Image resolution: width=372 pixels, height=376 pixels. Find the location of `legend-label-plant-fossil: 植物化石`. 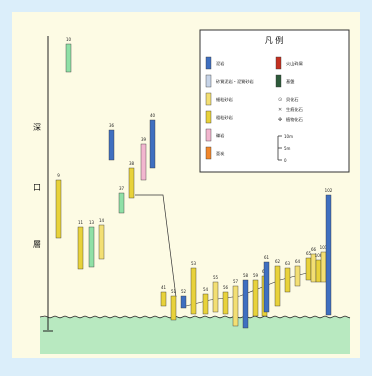

legend-label-plant-fossil: 植物化石 is located at coordinates (294, 119).